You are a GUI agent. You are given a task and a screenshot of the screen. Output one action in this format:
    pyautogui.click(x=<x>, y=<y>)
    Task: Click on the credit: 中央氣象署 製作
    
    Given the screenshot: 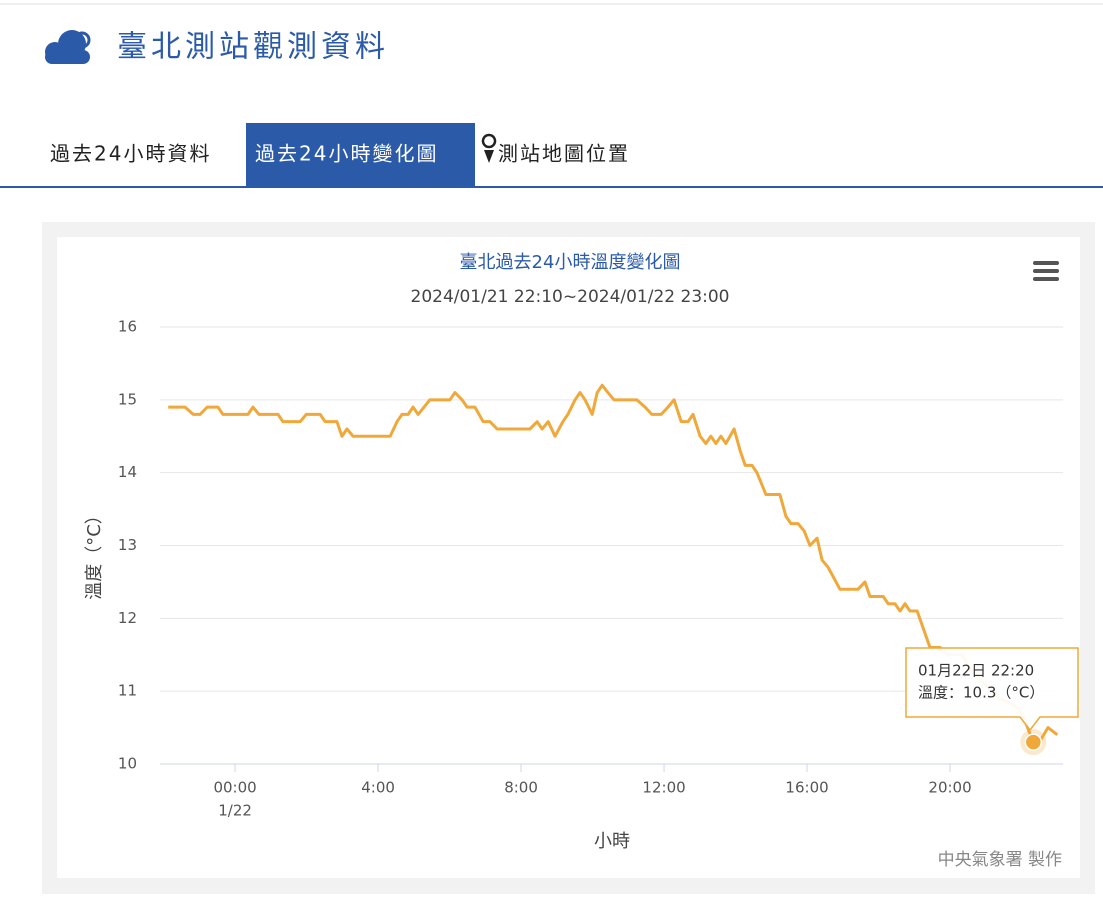 What is the action you would take?
    pyautogui.click(x=1000, y=860)
    